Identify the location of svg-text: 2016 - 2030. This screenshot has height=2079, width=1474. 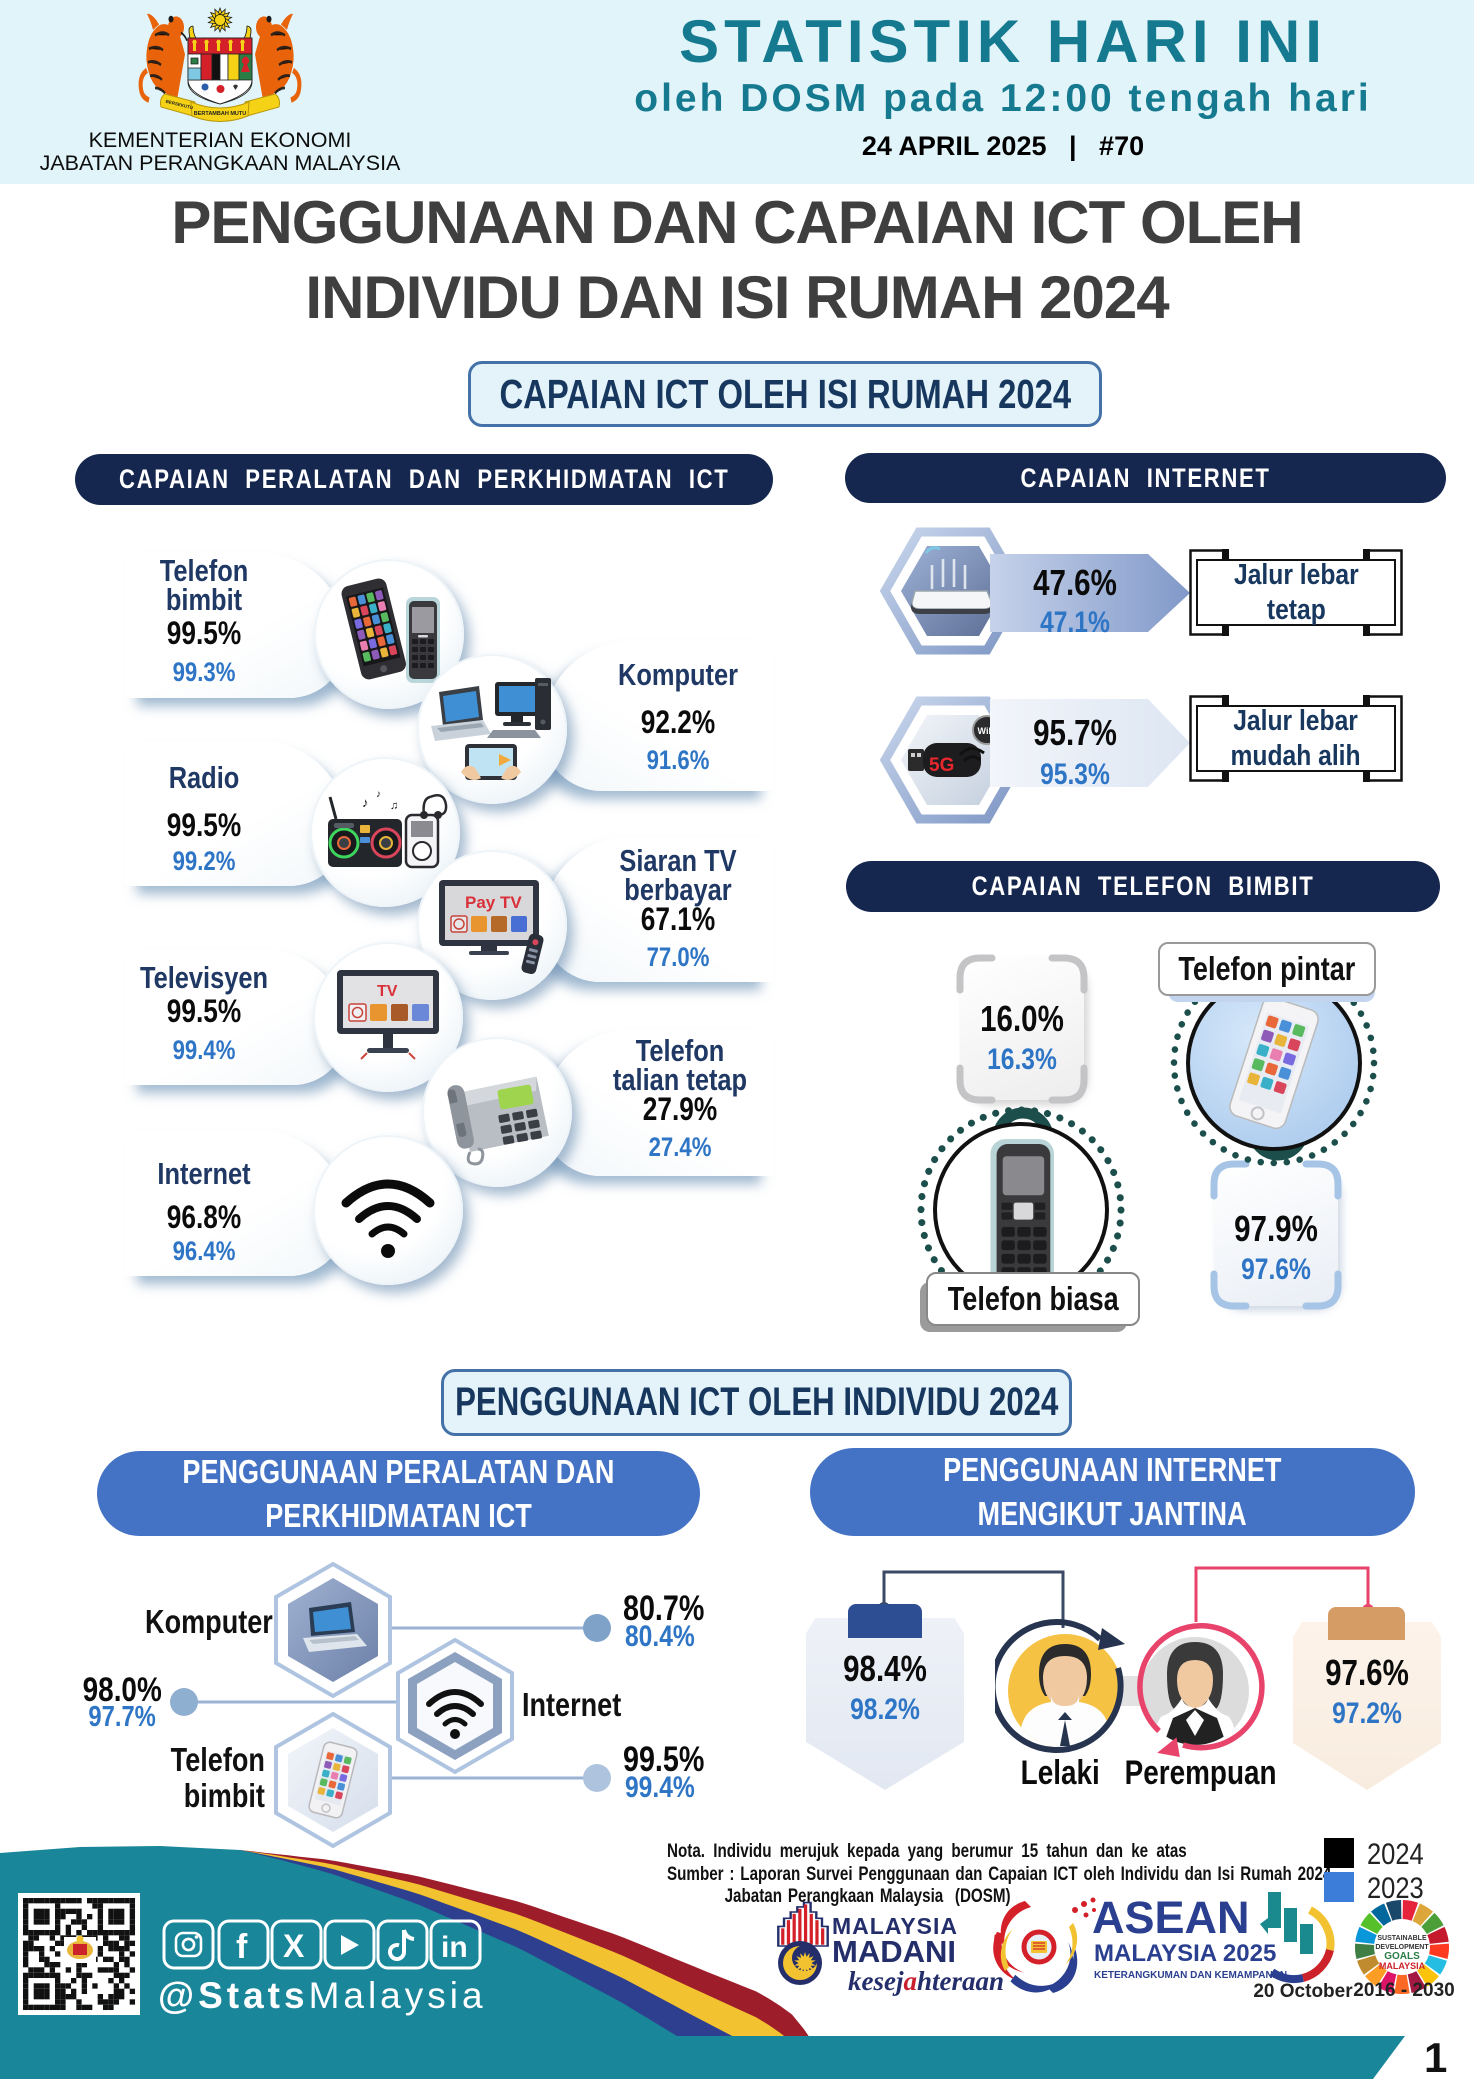
(1403, 1990).